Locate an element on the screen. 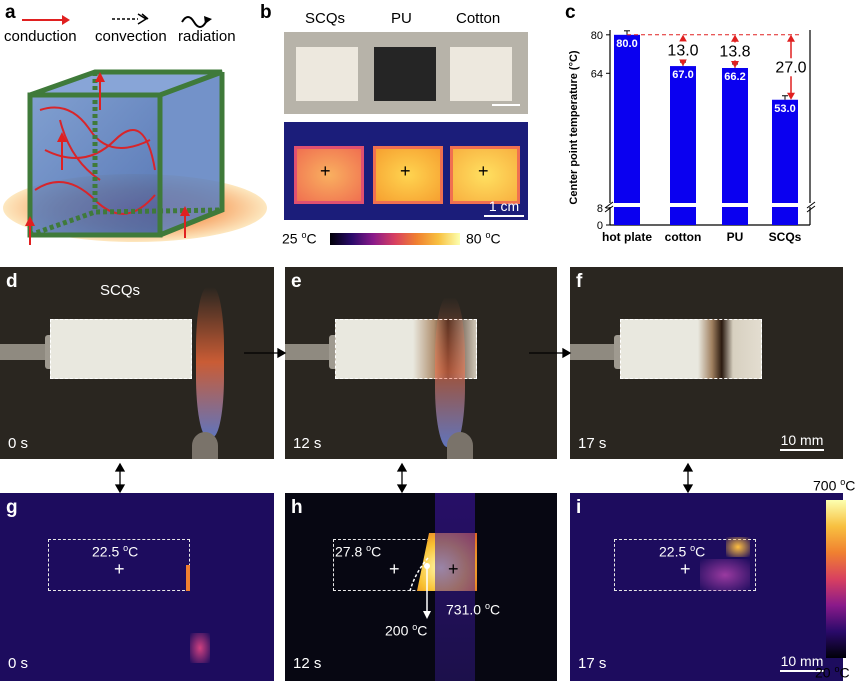  panel-label-a: a is located at coordinates (10, 12).